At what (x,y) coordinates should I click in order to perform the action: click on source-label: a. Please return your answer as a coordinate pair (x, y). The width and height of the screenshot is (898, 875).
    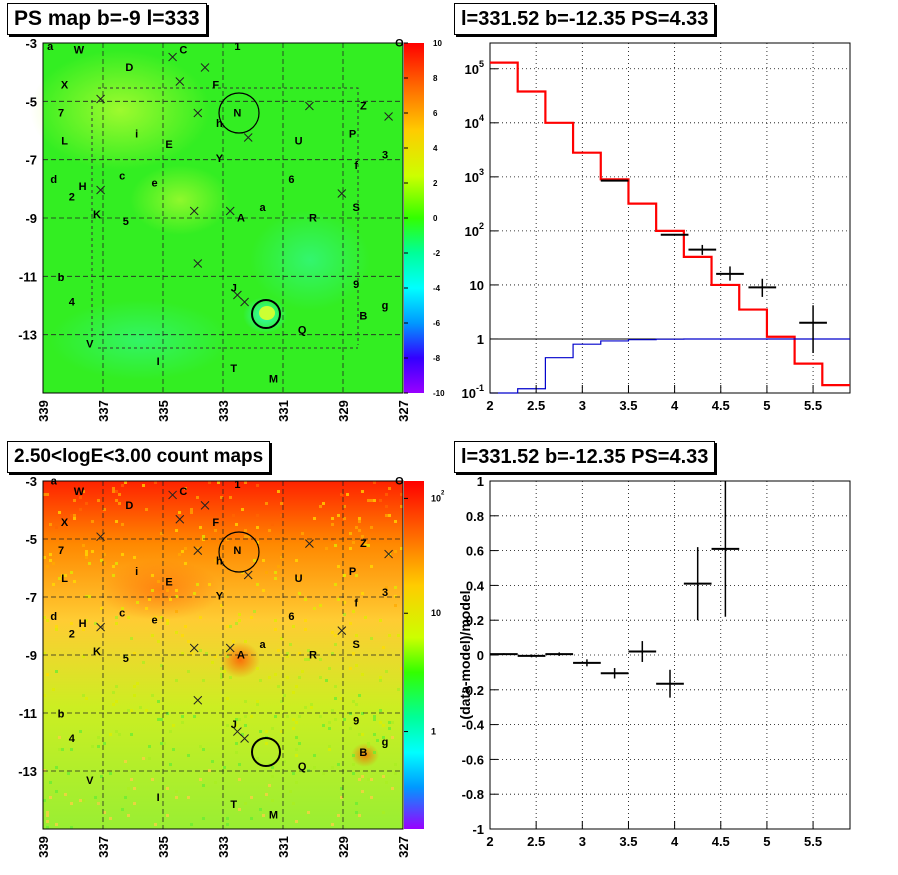
    Looking at the image, I should click on (263, 645).